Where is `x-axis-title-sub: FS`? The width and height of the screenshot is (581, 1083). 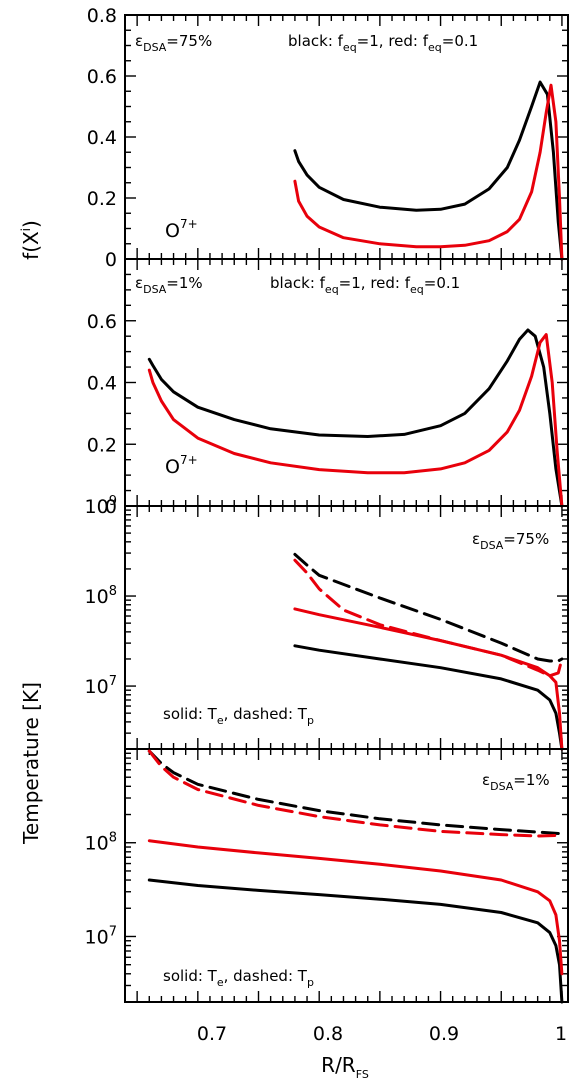
x-axis-title-sub: FS is located at coordinates (362, 1074).